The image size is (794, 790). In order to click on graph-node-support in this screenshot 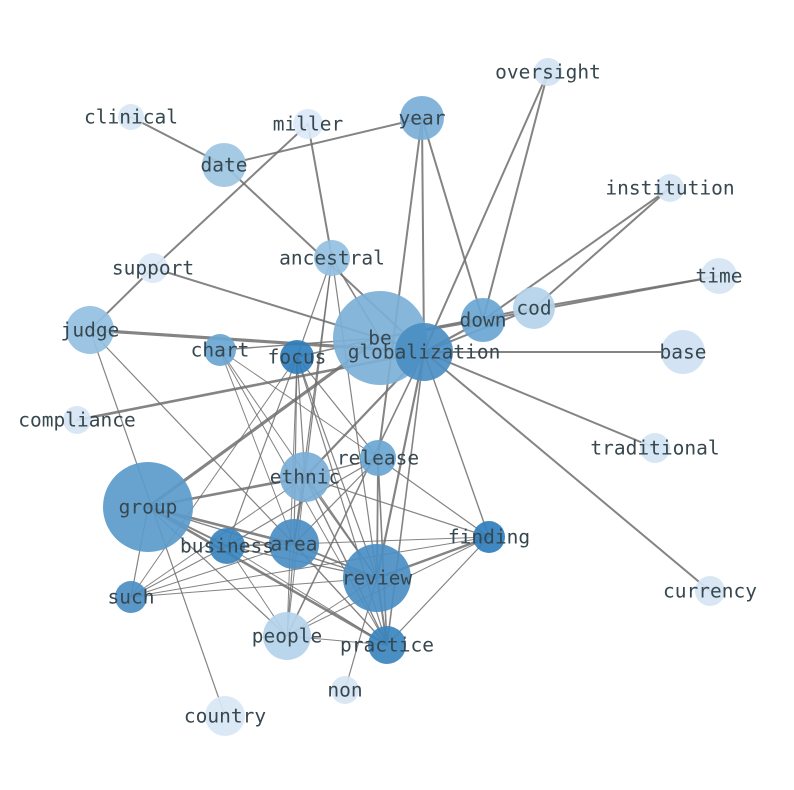, I will do `click(153, 268)`.